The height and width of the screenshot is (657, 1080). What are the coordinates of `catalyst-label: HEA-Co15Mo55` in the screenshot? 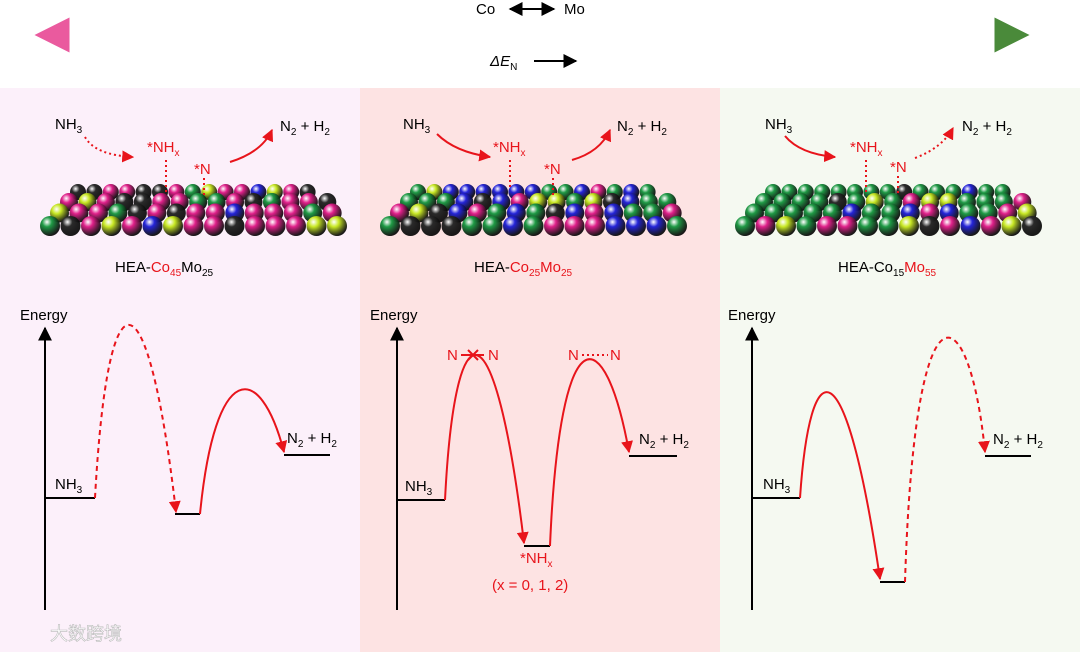 It's located at (887, 269).